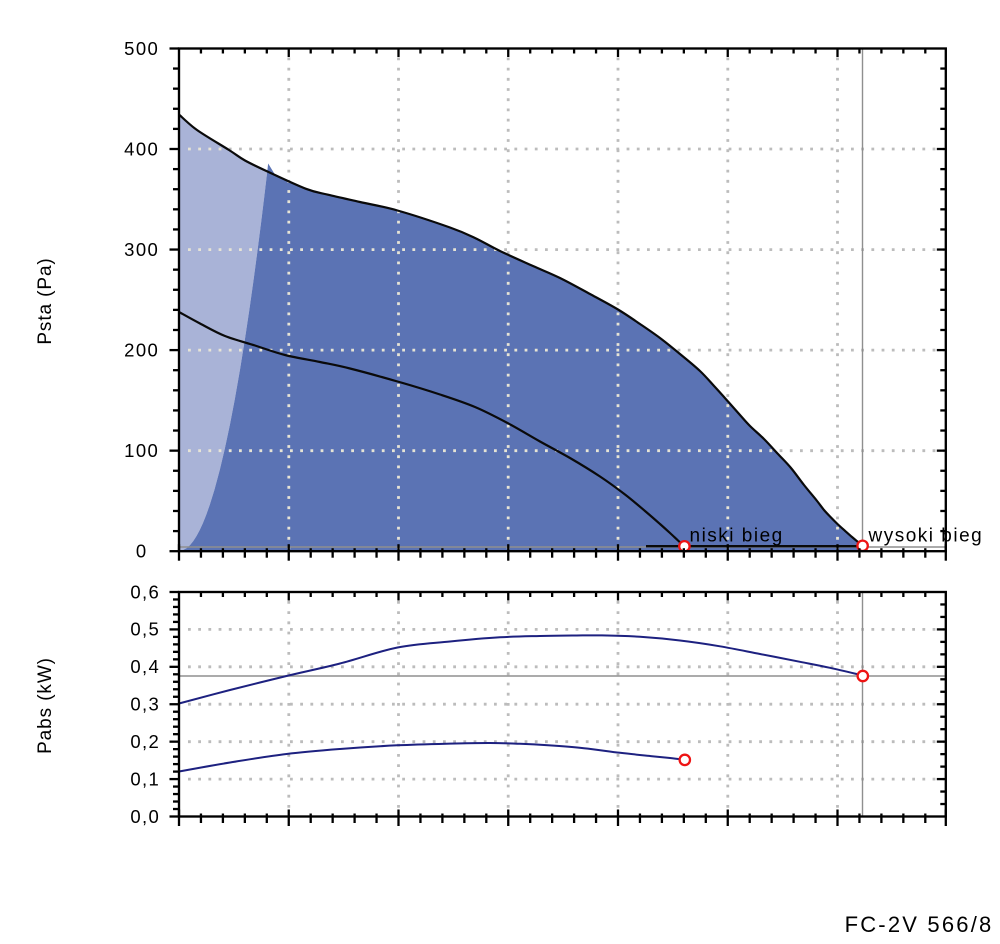 The image size is (1000, 944). I want to click on svg-text: 0,3, so click(145, 704).